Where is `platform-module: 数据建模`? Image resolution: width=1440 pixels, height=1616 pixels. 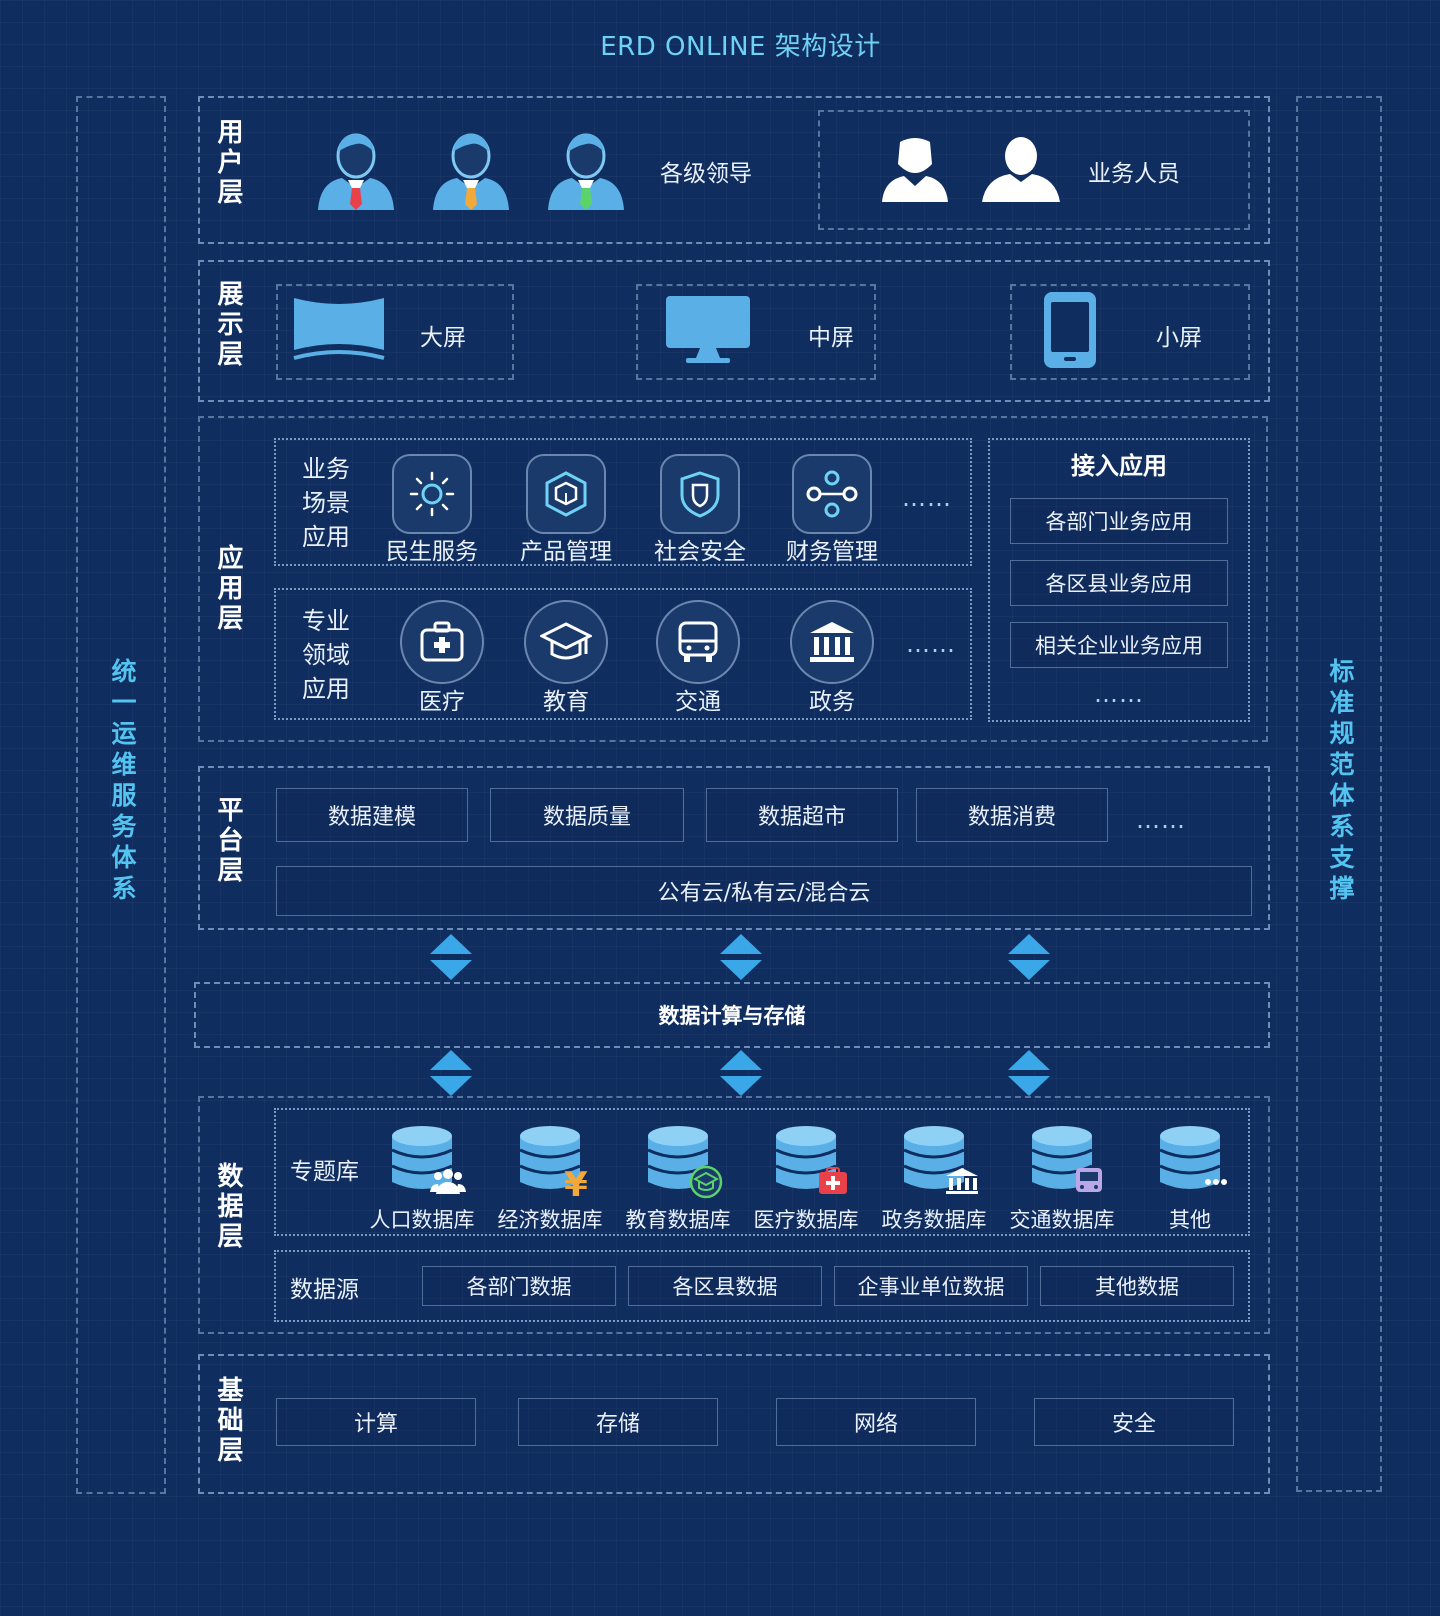 platform-module: 数据建模 is located at coordinates (372, 815).